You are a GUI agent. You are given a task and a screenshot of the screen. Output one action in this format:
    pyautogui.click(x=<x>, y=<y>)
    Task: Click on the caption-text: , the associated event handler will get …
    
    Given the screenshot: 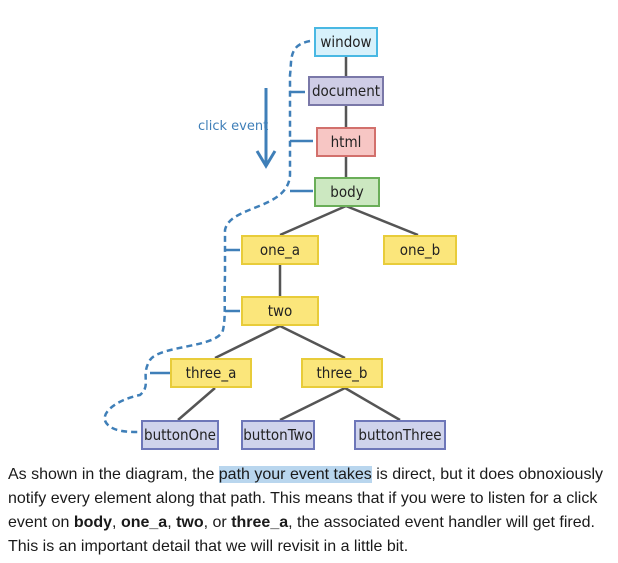 What is the action you would take?
    pyautogui.click(x=301, y=534)
    